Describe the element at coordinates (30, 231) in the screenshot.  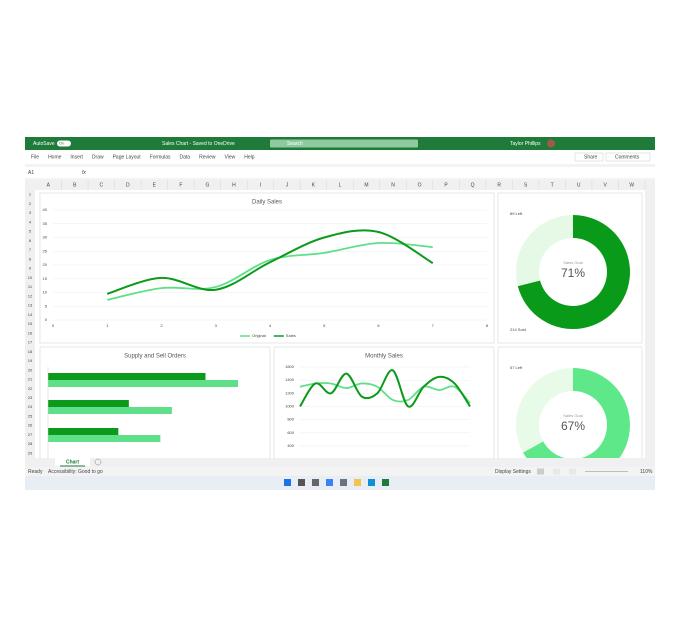
I see `row-header: 5` at that location.